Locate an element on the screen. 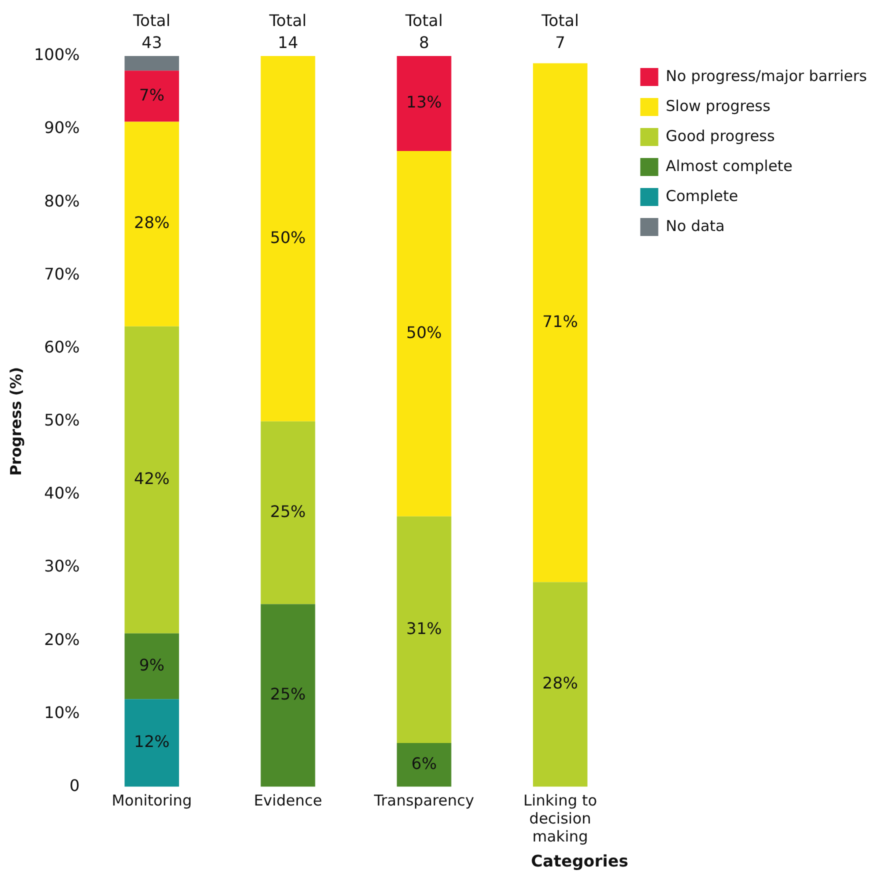  x-tick-label: Monitoring is located at coordinates (152, 801).